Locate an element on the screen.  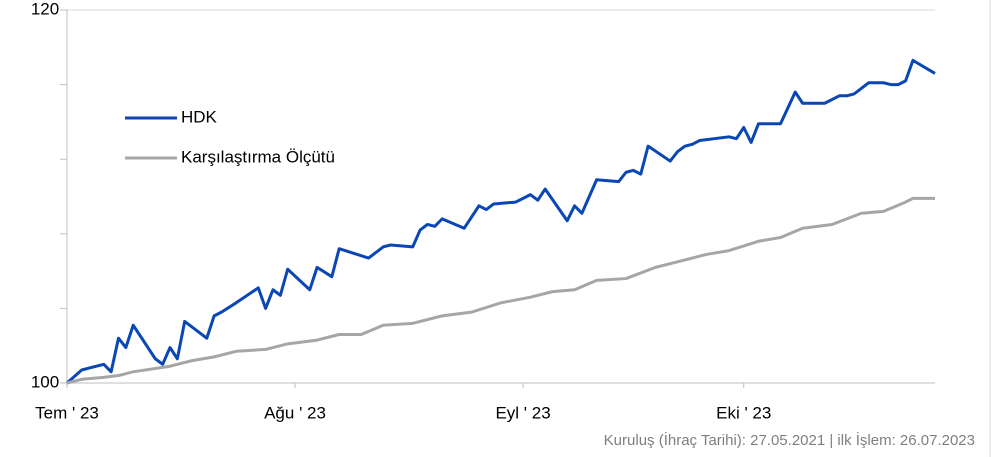
legend-label: HDK is located at coordinates (199, 116).